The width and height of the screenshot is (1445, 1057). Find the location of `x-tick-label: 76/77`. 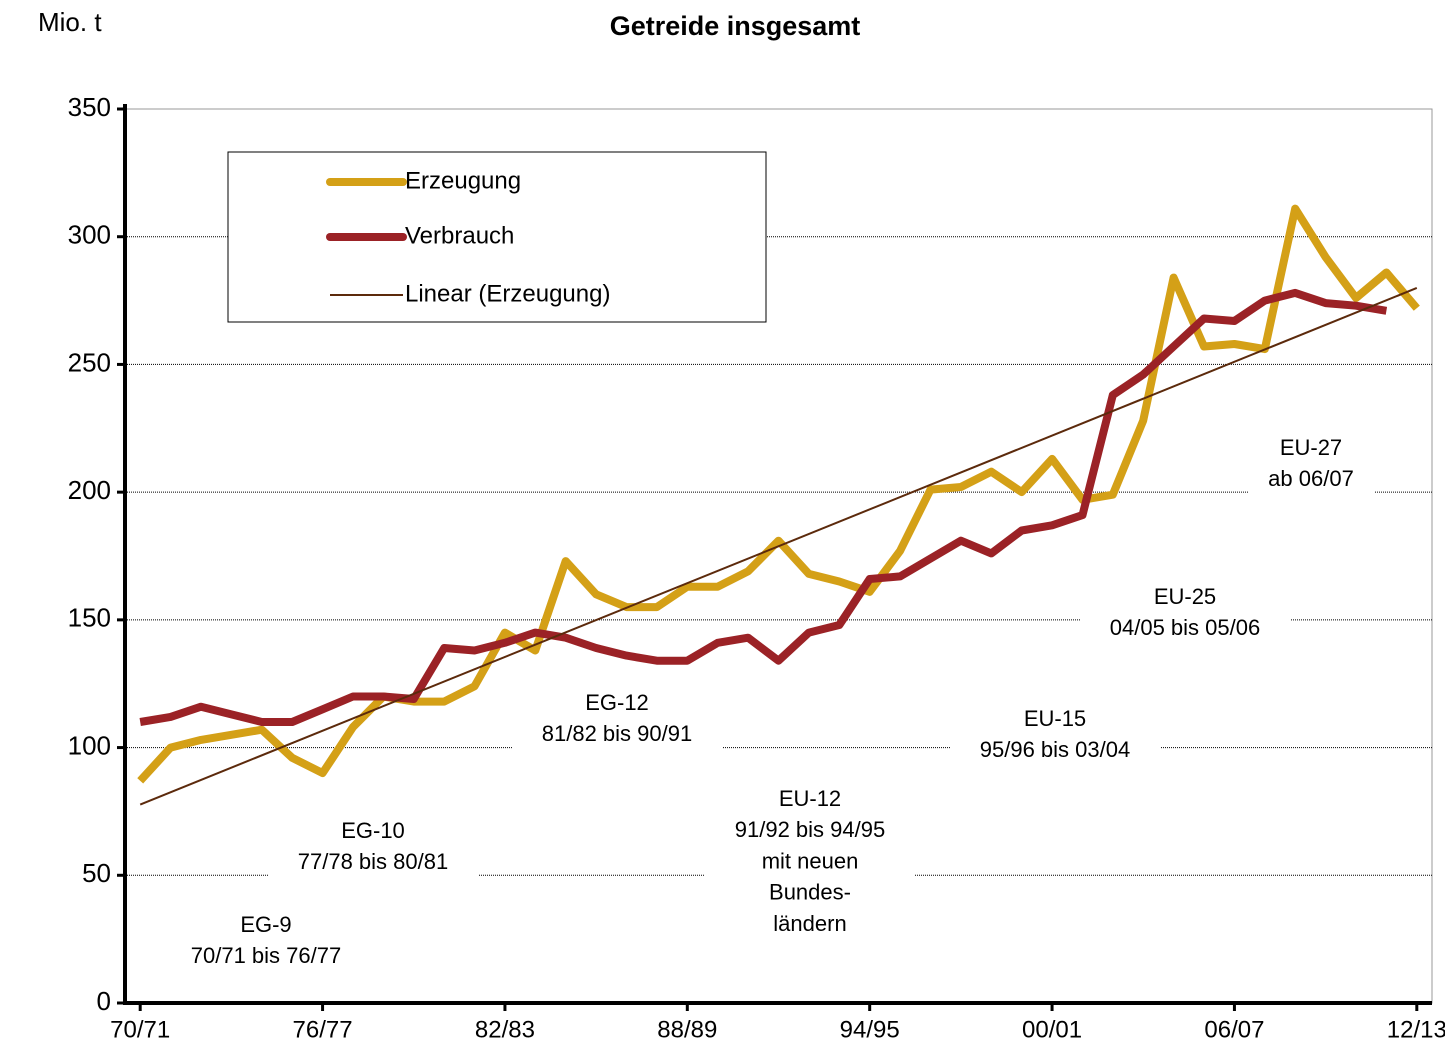

x-tick-label: 76/77 is located at coordinates (323, 1029).